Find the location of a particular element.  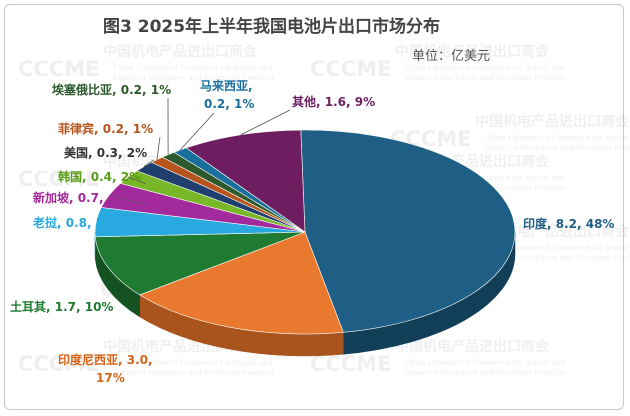

pie-slice-土耳其 is located at coordinates (200, 263).